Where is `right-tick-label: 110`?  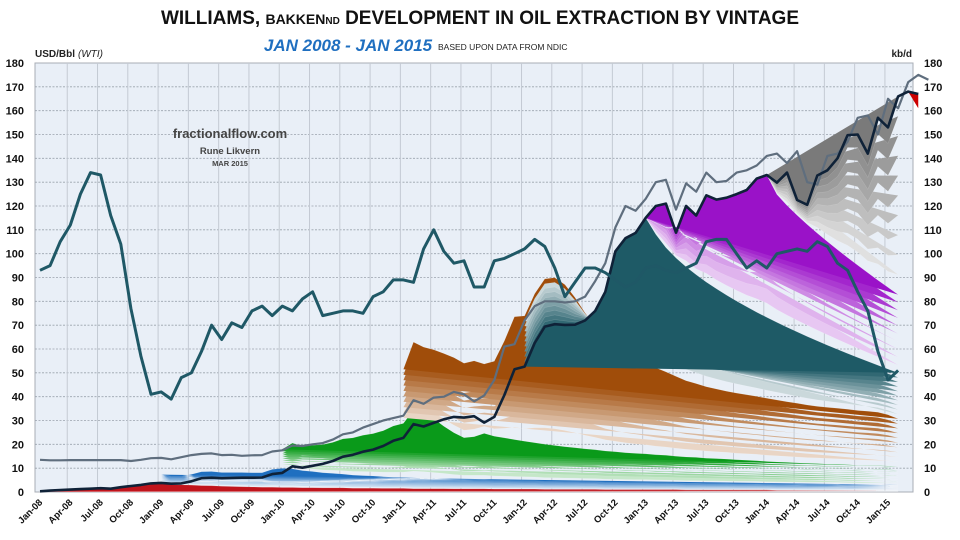 right-tick-label: 110 is located at coordinates (933, 231).